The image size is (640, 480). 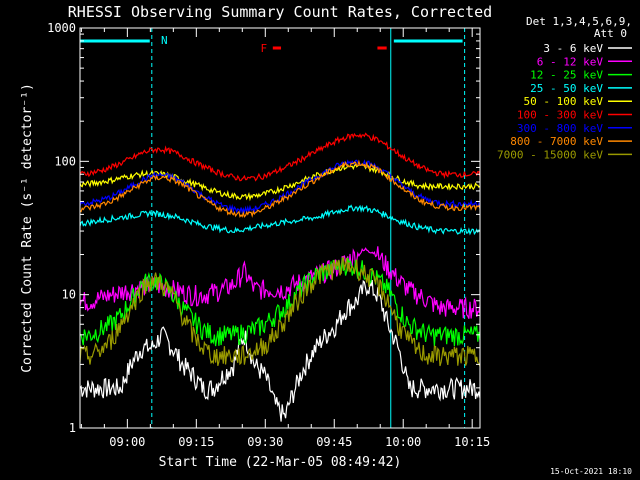 I want to click on x-tick-label: 09:45, so click(x=334, y=442).